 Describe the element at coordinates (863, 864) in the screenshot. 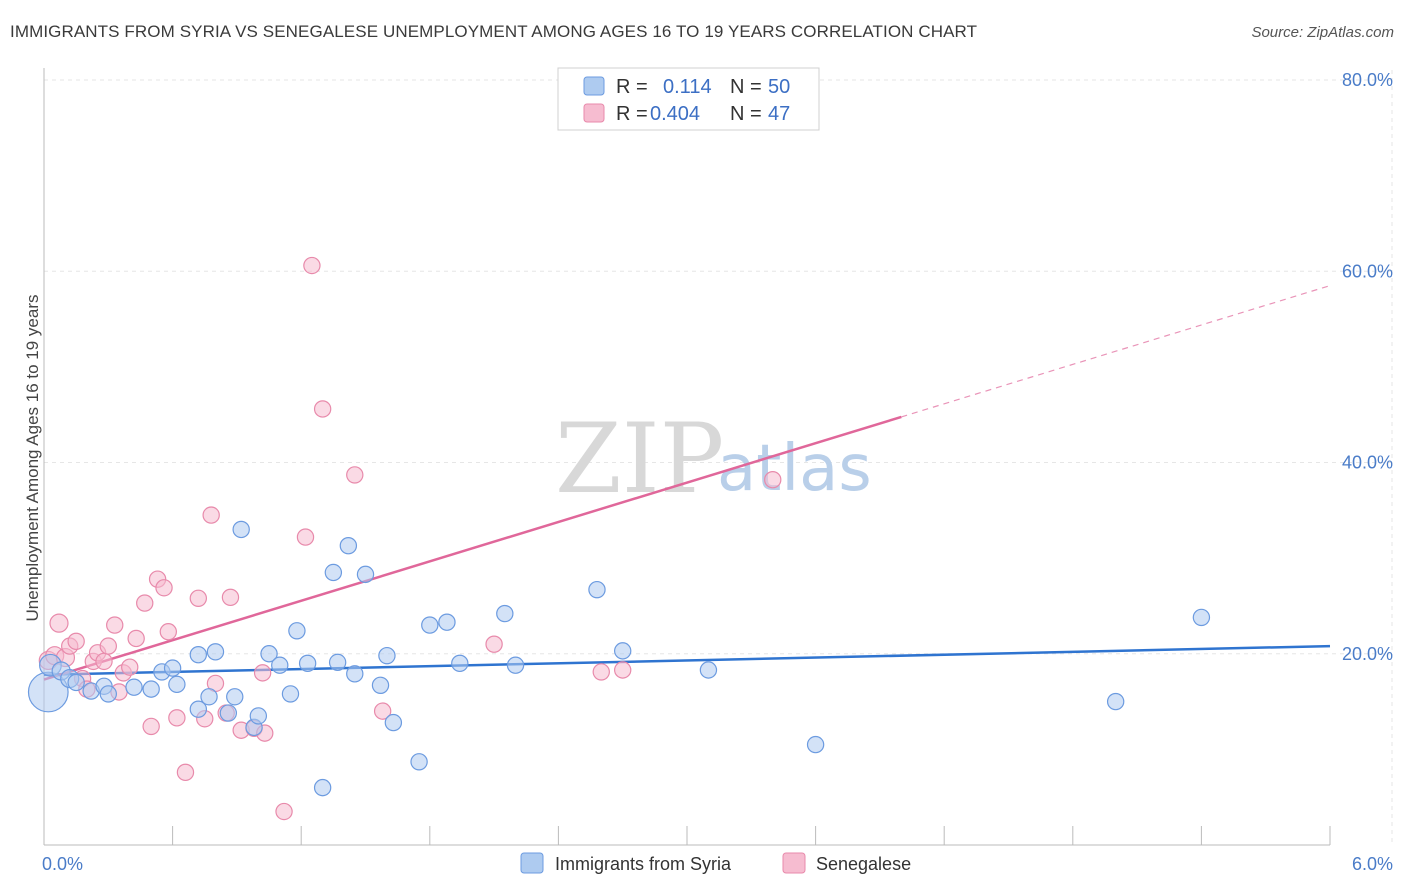

I see `bottom-legend-label-senegalese: Senegalese` at that location.